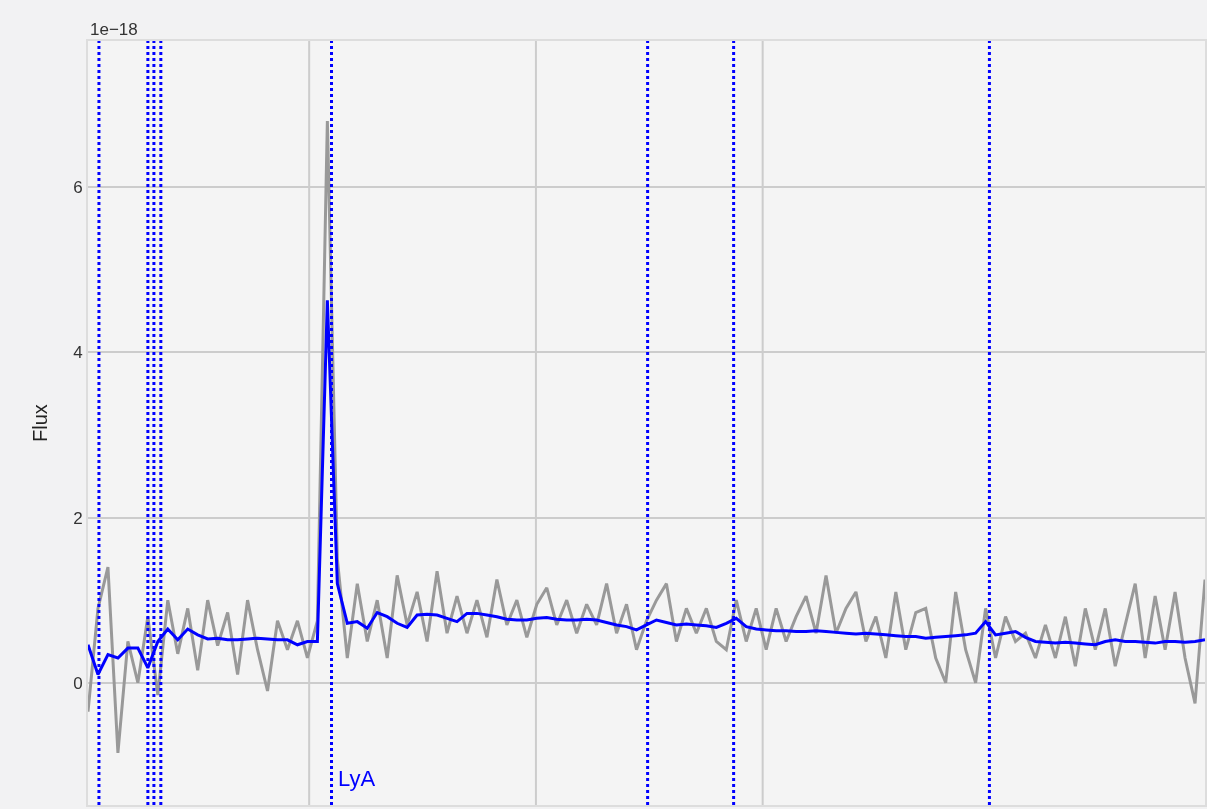 Image resolution: width=1207 pixels, height=809 pixels. What do you see at coordinates (40, 423) in the screenshot?
I see `y-axis-title: Flux` at bounding box center [40, 423].